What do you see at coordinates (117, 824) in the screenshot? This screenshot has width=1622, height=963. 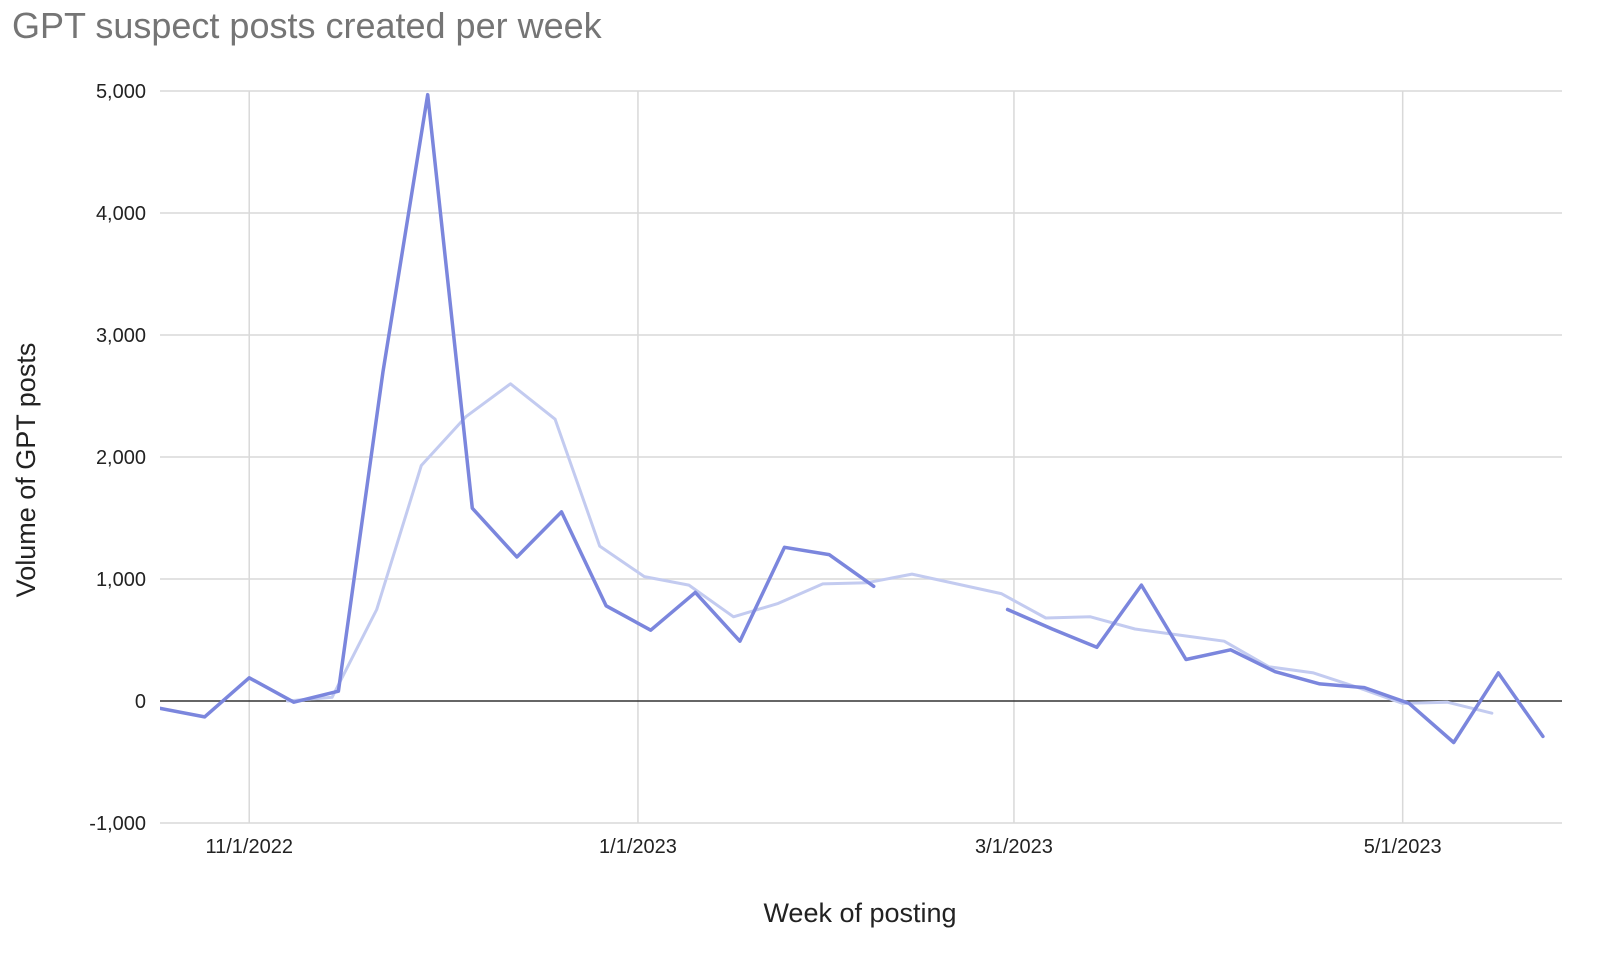 I see `y-tick-label: -1,000` at bounding box center [117, 824].